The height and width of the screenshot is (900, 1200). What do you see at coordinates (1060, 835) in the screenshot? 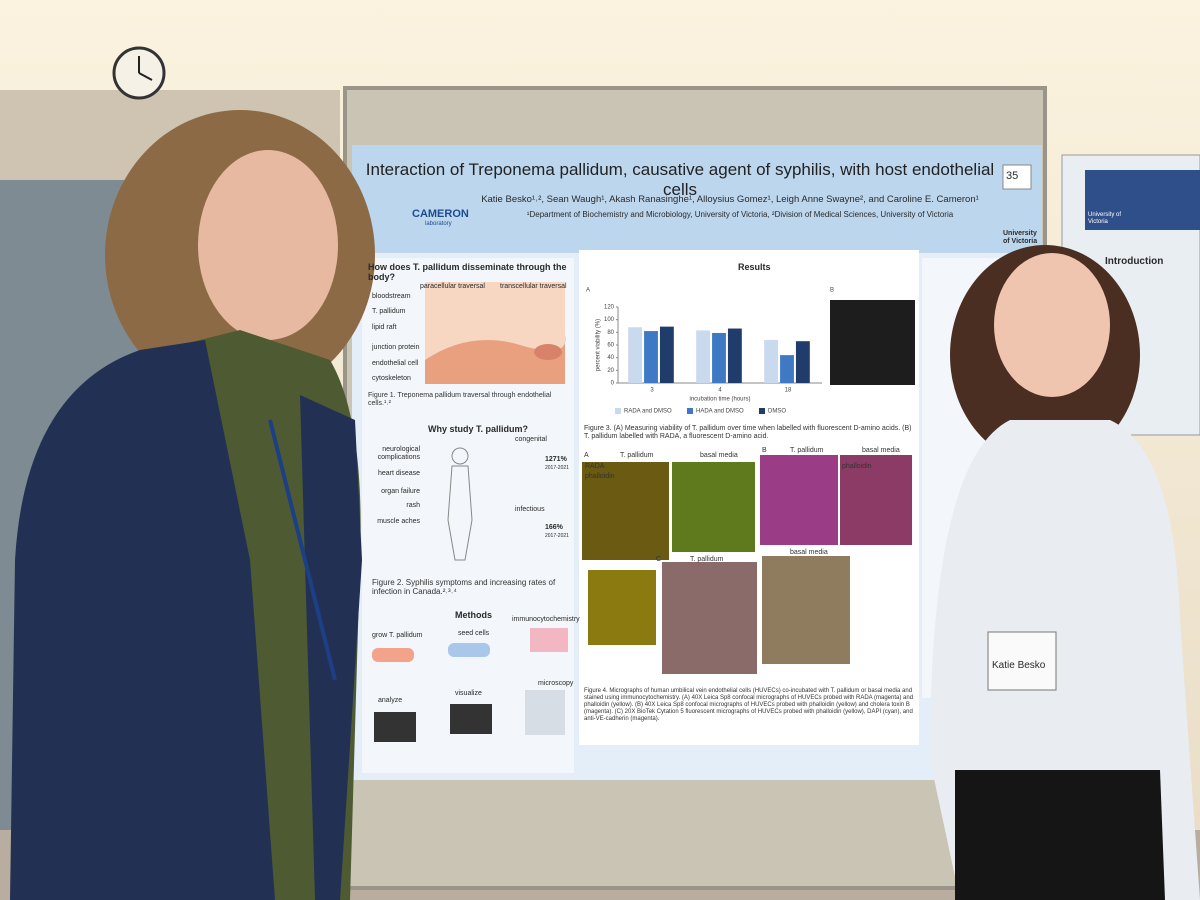
I see `pants` at bounding box center [1060, 835].